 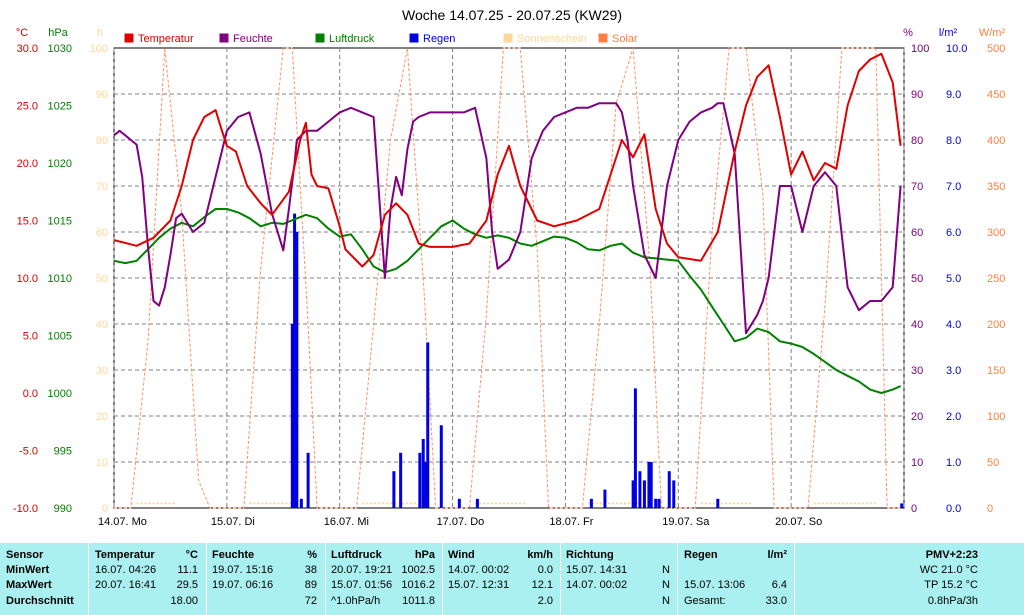 What do you see at coordinates (102, 417) in the screenshot?
I see `axis-tick-label: 20` at bounding box center [102, 417].